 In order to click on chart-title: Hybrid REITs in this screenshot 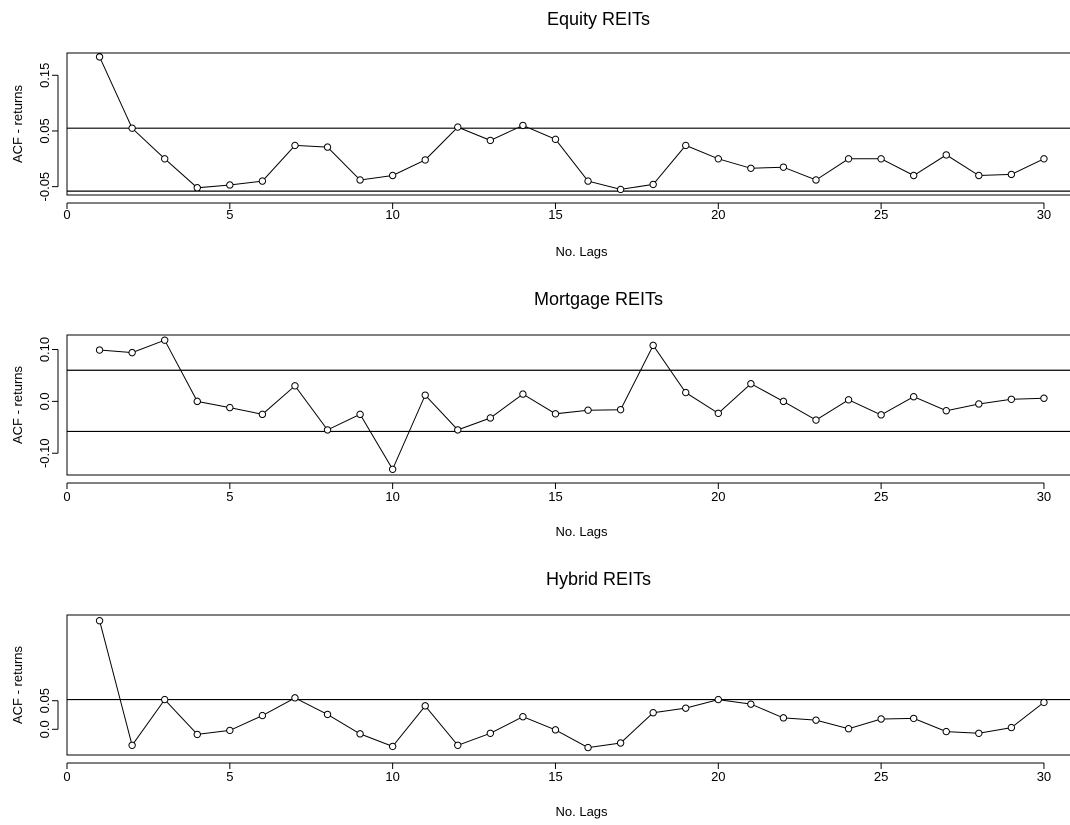, I will do `click(598, 579)`.